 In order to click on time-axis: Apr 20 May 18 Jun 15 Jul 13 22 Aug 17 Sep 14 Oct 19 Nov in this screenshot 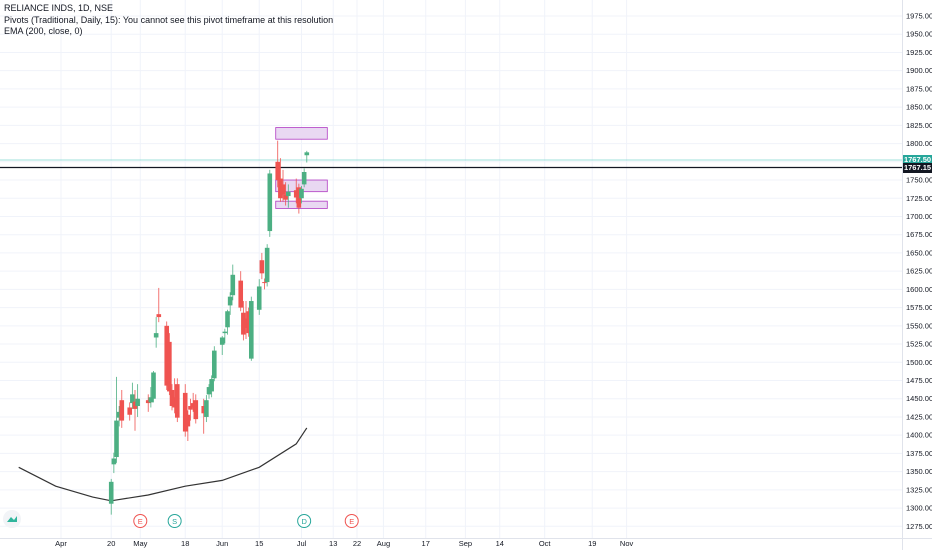, I will do `click(344, 543)`.